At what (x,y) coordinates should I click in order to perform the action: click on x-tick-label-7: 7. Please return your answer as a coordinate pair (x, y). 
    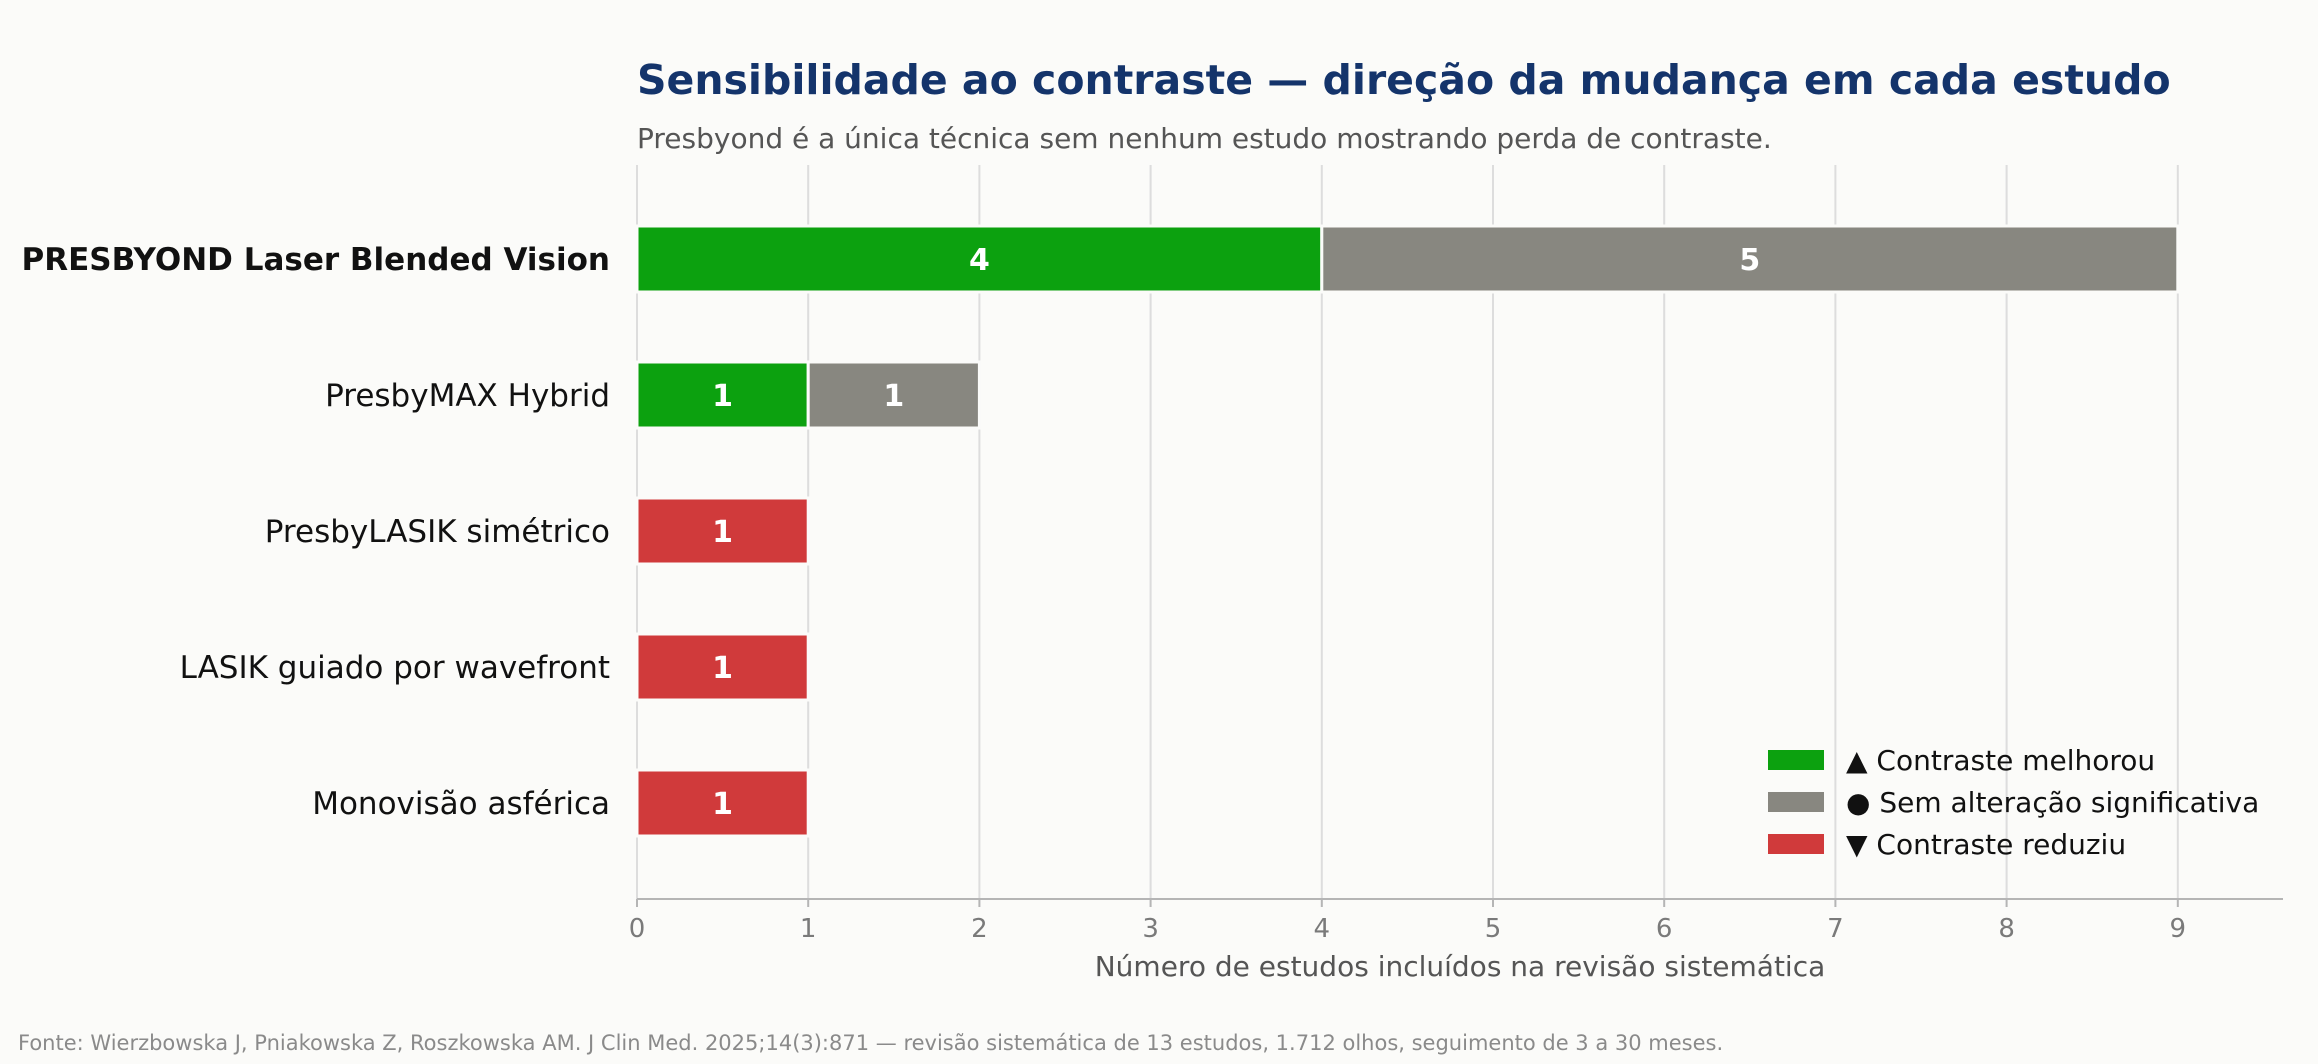
    Looking at the image, I should click on (1835, 929).